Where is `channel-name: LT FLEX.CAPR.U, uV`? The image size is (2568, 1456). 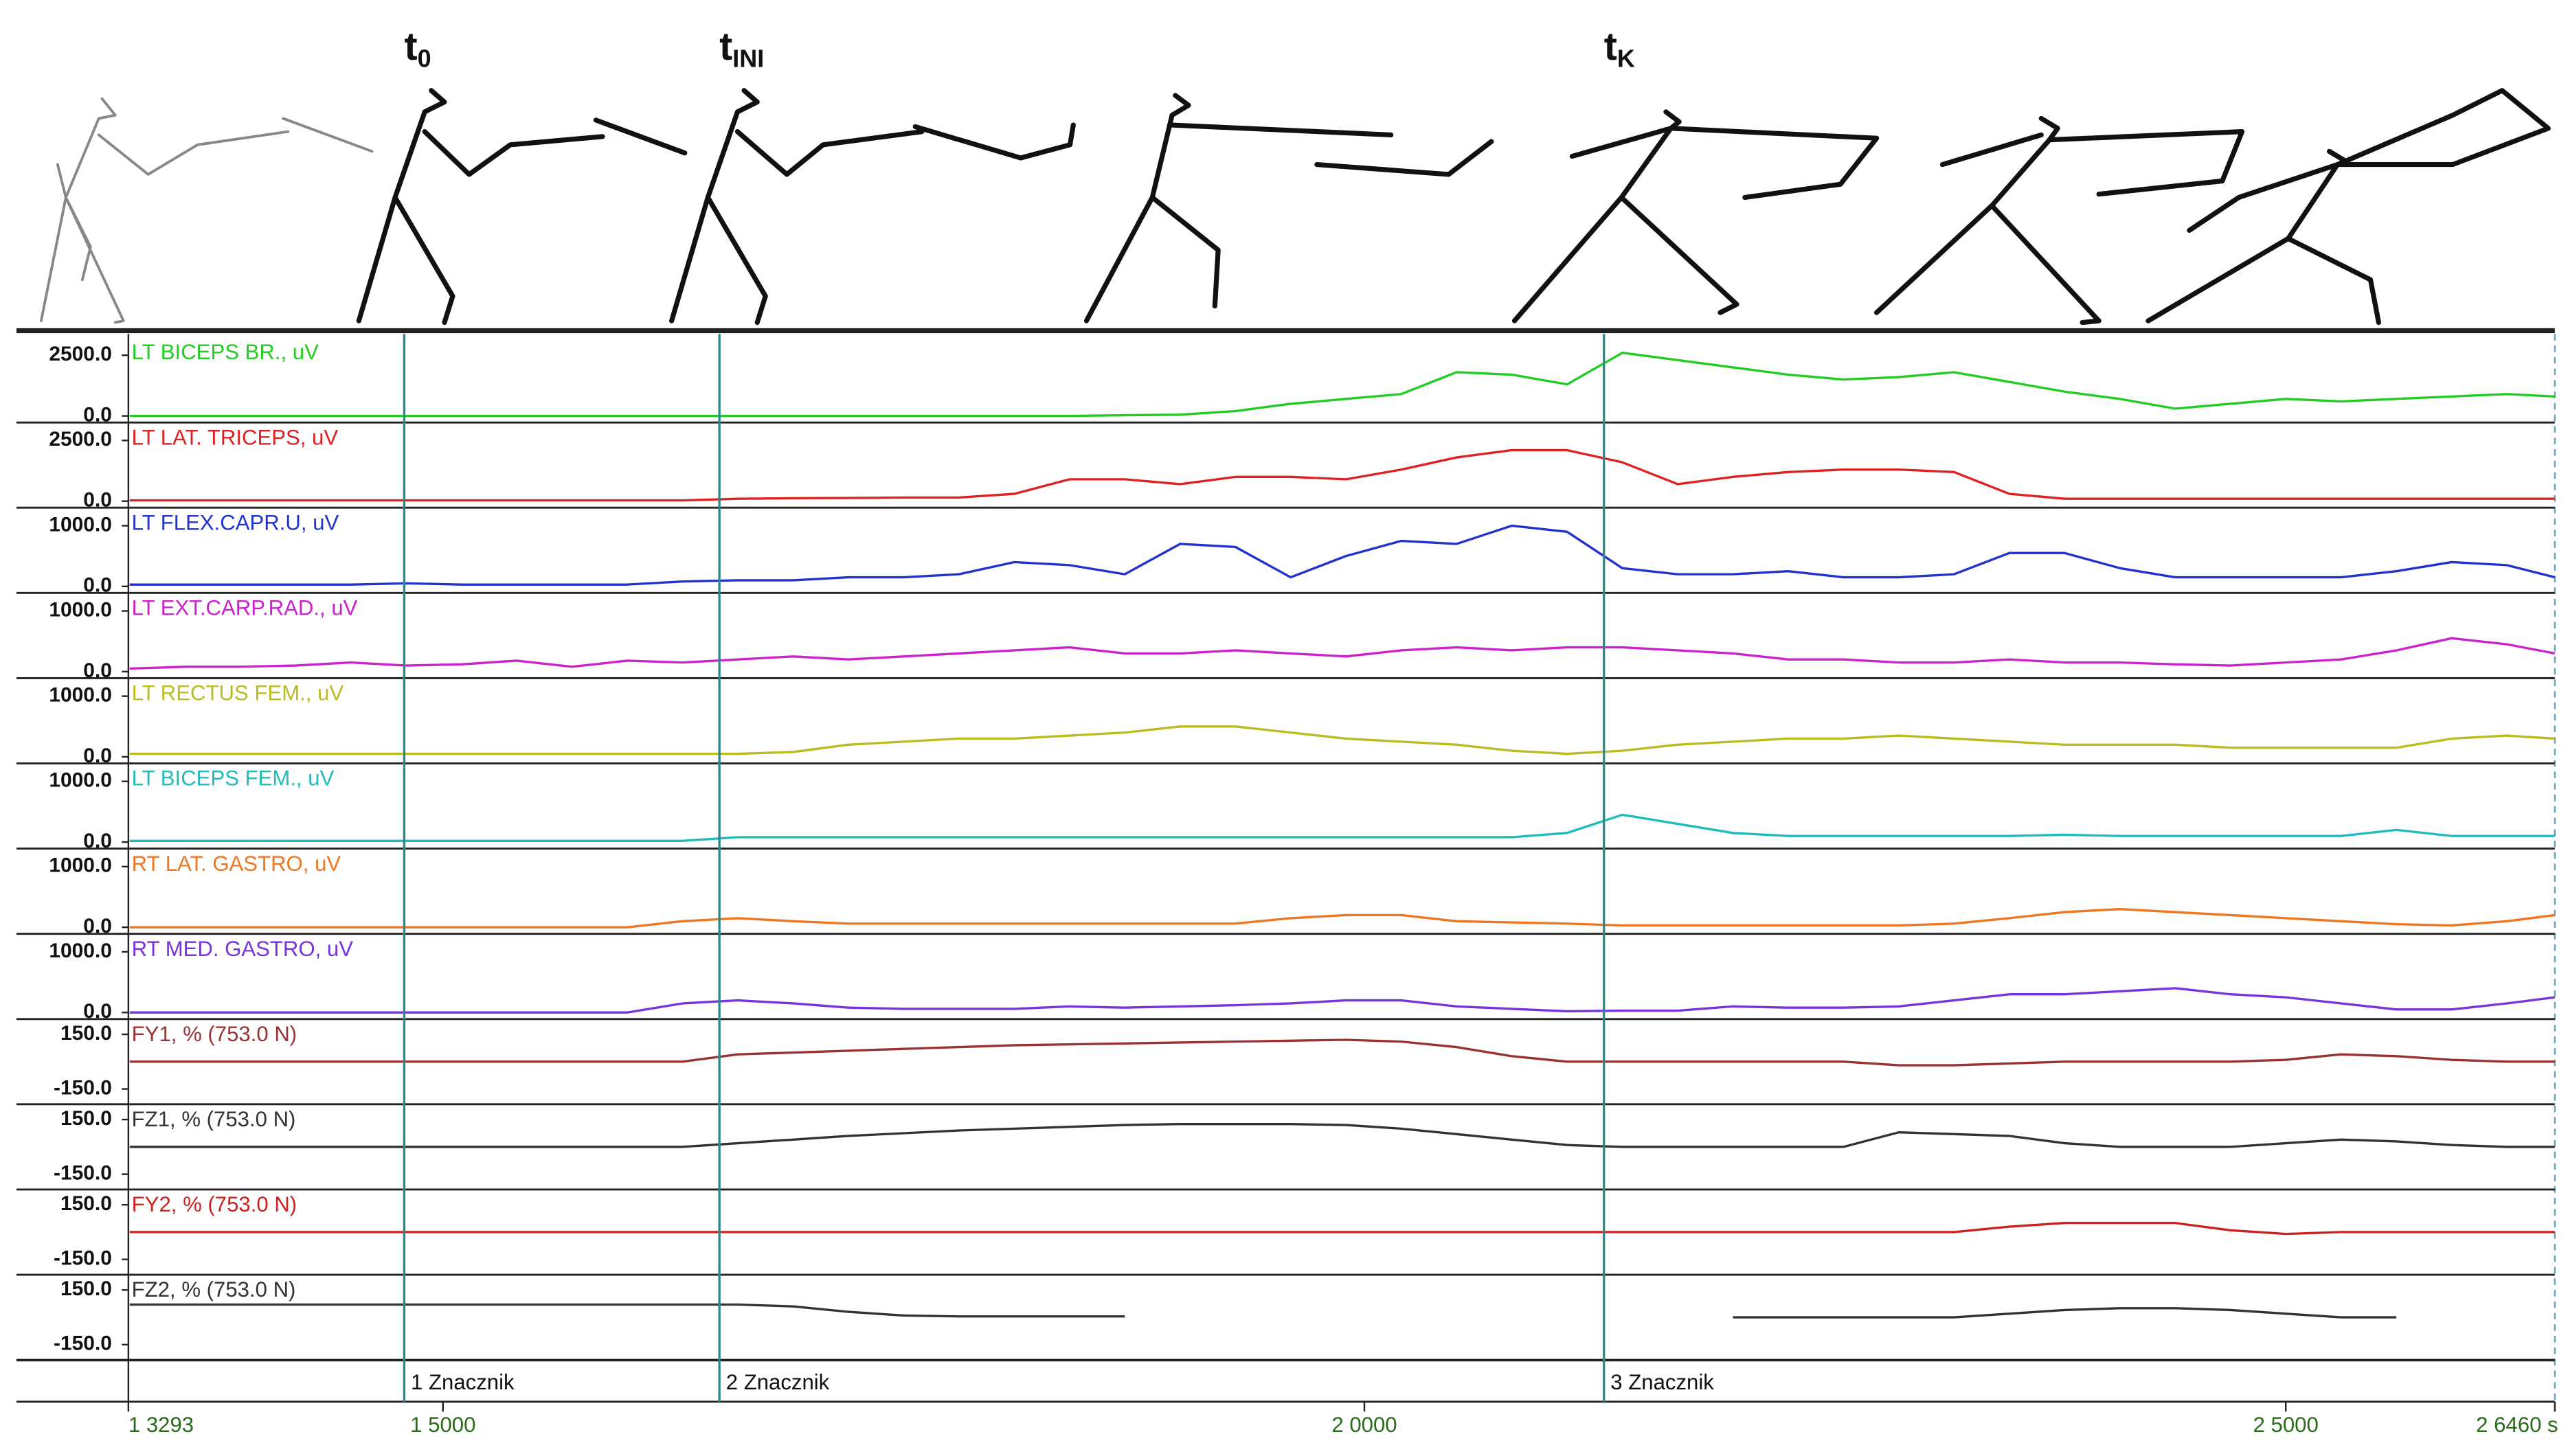 channel-name: LT FLEX.CAPR.U, uV is located at coordinates (235, 522).